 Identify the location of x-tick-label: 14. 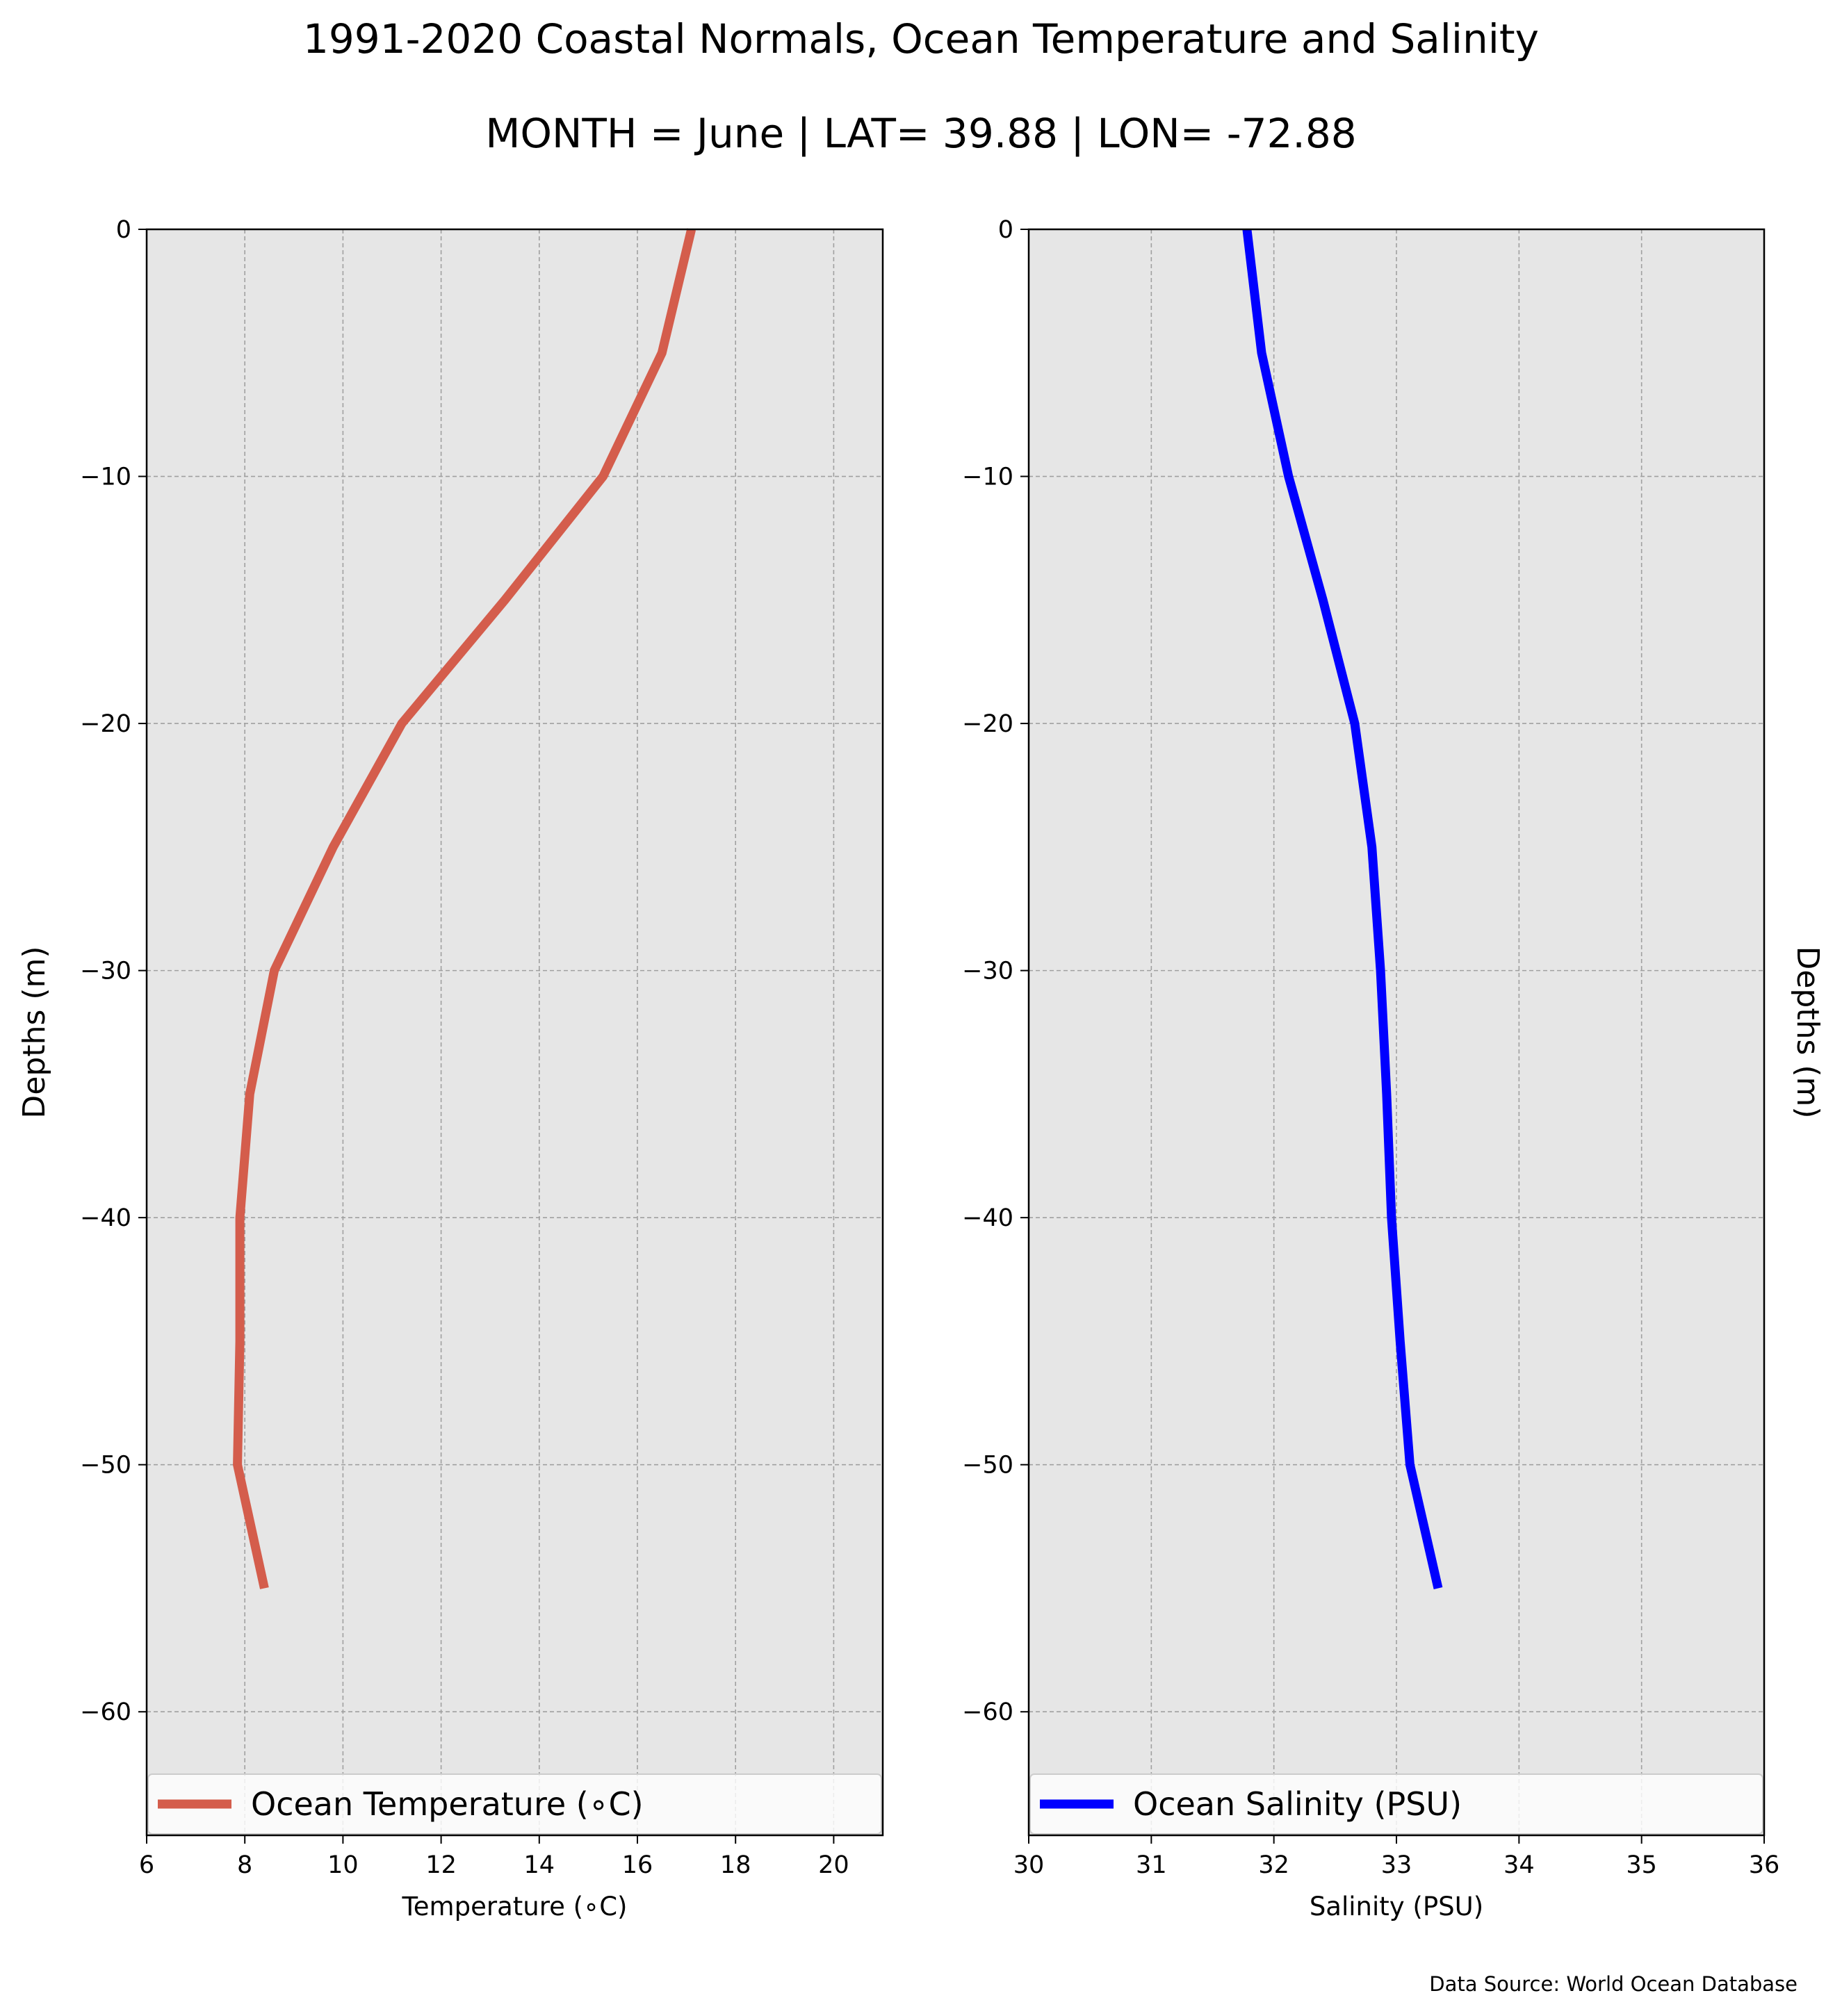
(539, 1865).